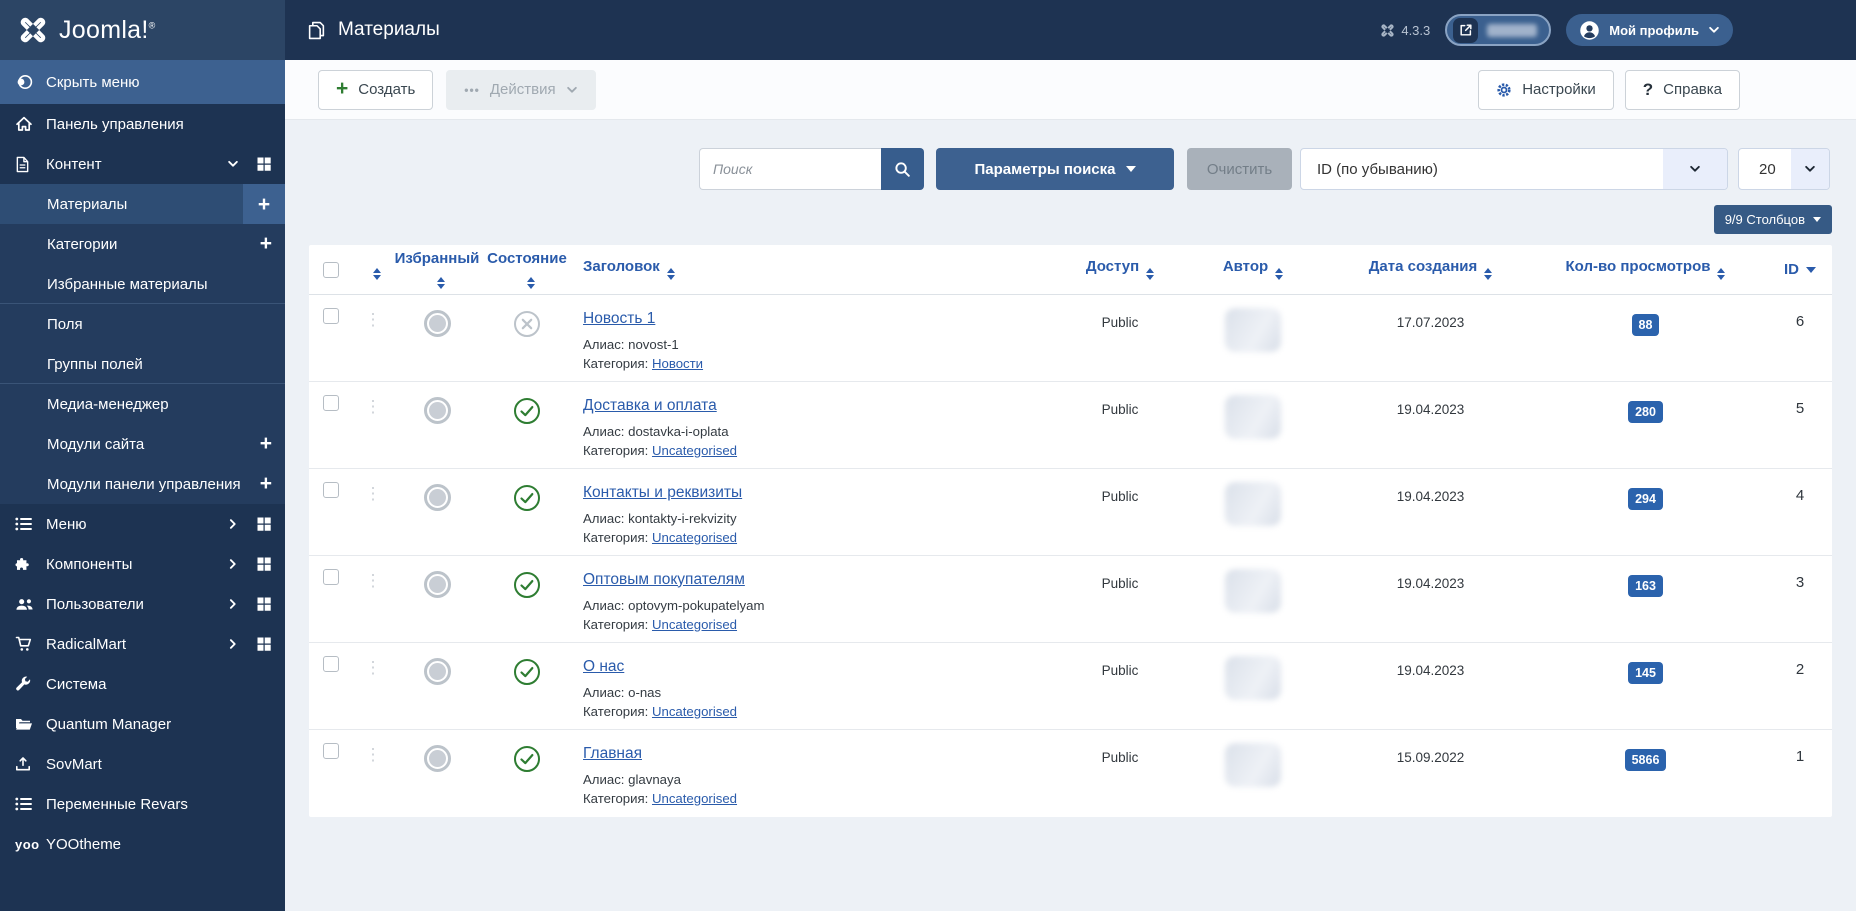 This screenshot has width=1856, height=911. I want to click on sidebar-item: Материалы +, so click(142, 204).